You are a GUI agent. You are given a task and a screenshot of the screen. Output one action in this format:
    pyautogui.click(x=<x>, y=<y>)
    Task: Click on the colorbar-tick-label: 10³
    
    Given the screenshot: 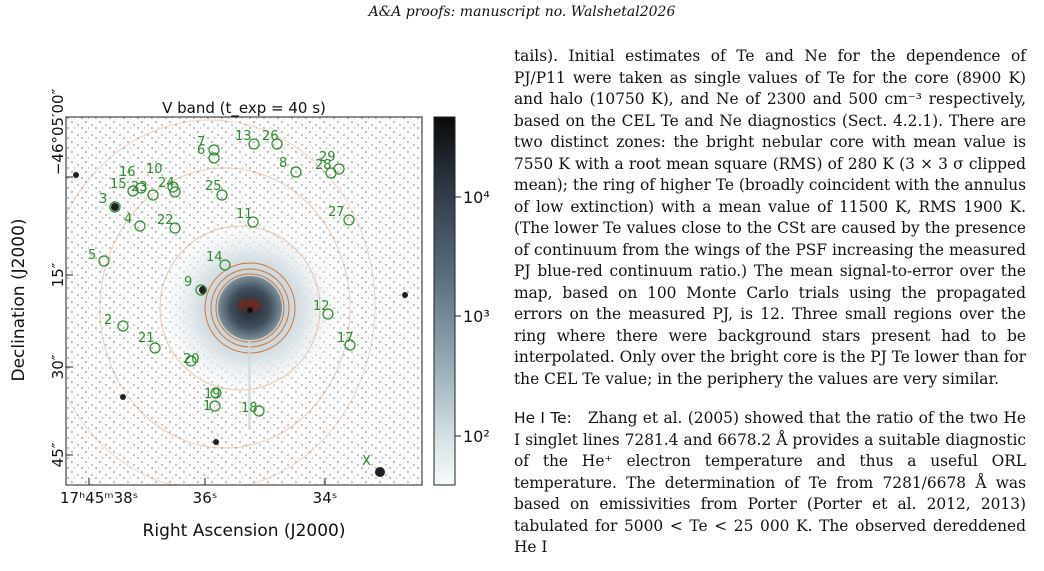 What is the action you would take?
    pyautogui.click(x=476, y=316)
    